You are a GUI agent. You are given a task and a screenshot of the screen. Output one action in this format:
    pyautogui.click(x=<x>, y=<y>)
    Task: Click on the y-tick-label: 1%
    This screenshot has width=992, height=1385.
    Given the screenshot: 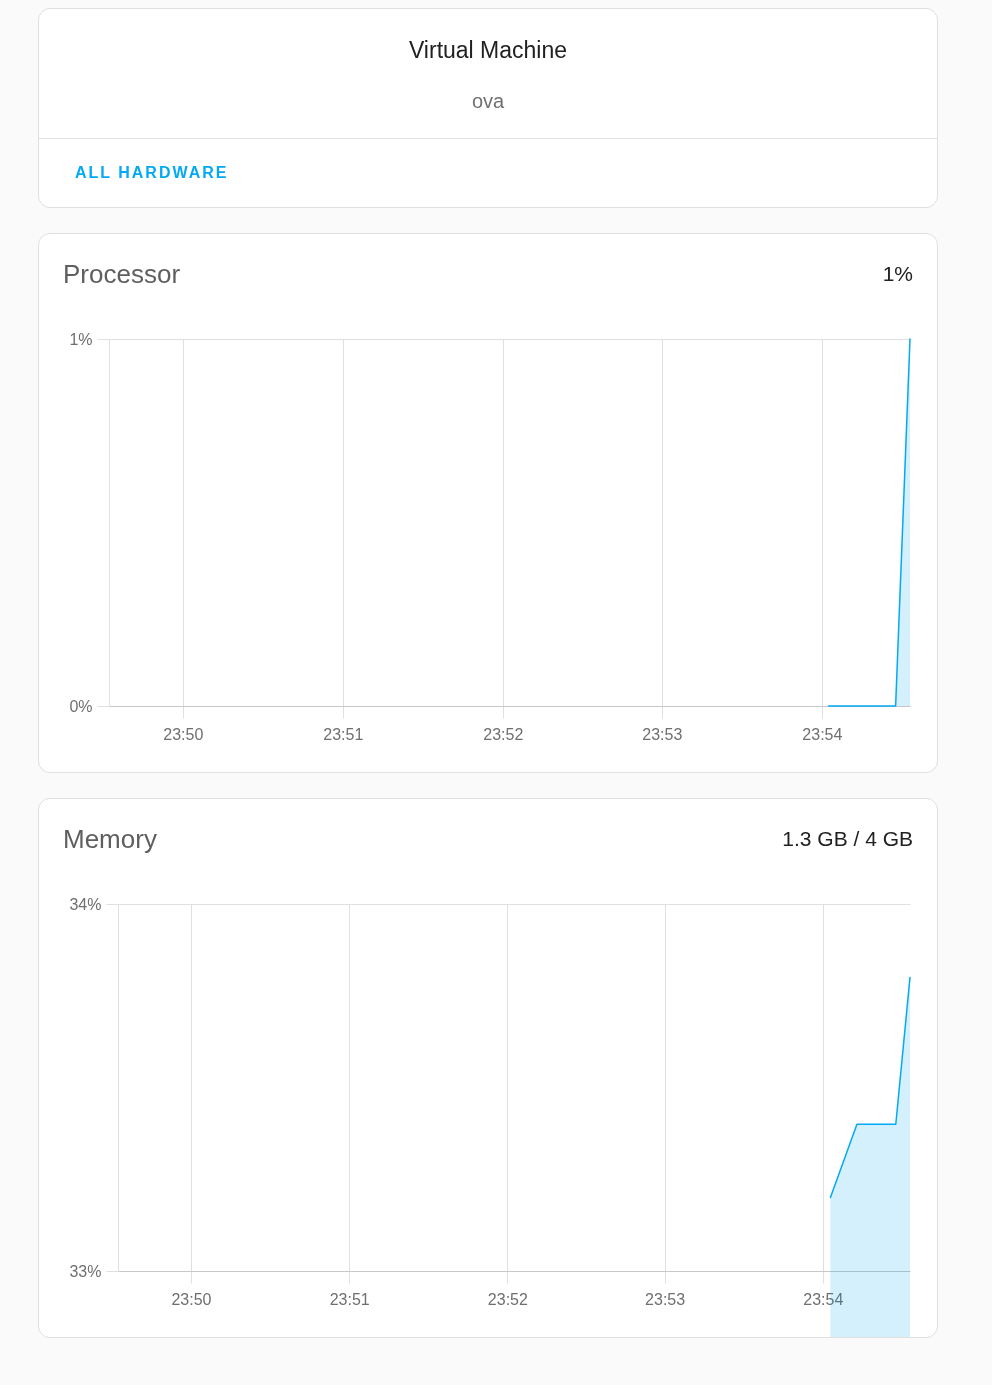 What is the action you would take?
    pyautogui.click(x=81, y=339)
    